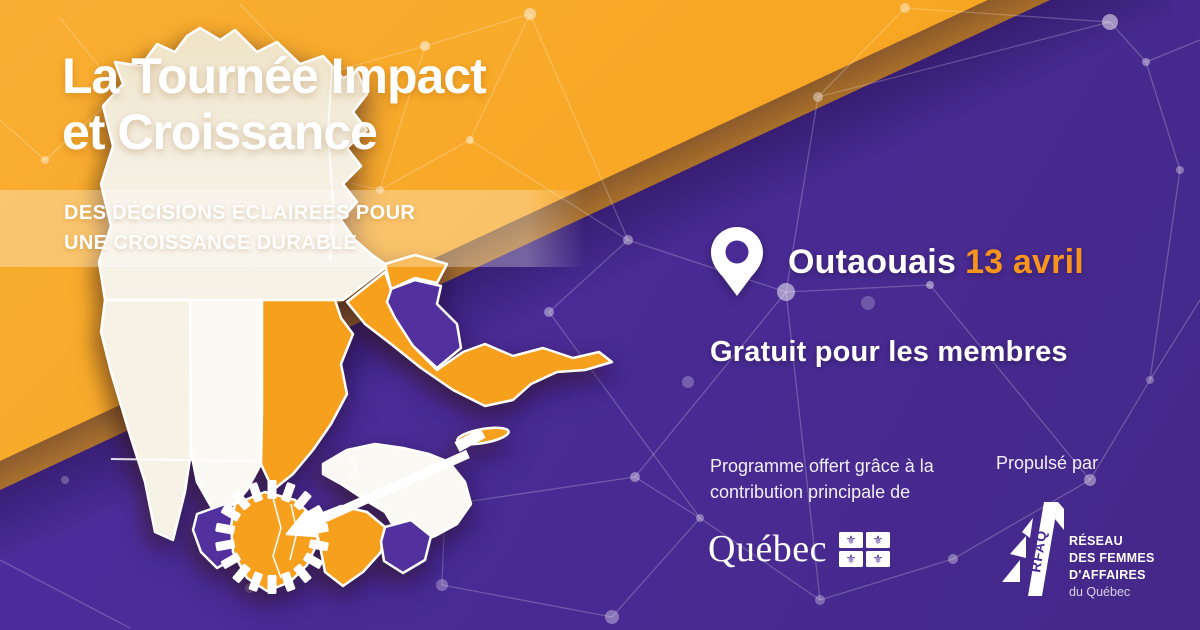  I want to click on event-location-date: Outaouais 13 avril, so click(936, 262).